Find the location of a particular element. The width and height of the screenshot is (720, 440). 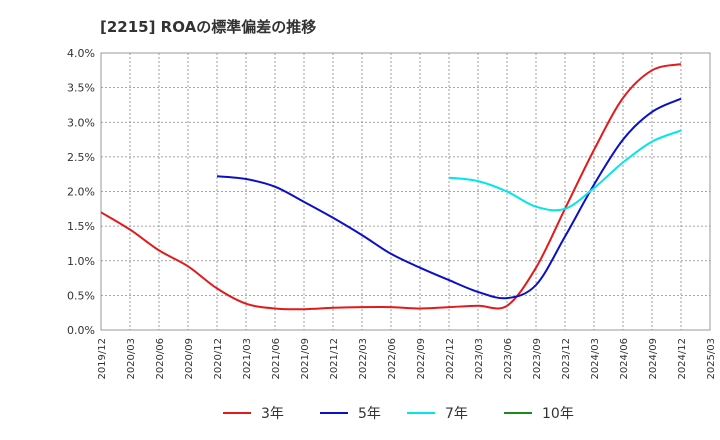

x-tick-label: 2024/03 is located at coordinates (595, 359).